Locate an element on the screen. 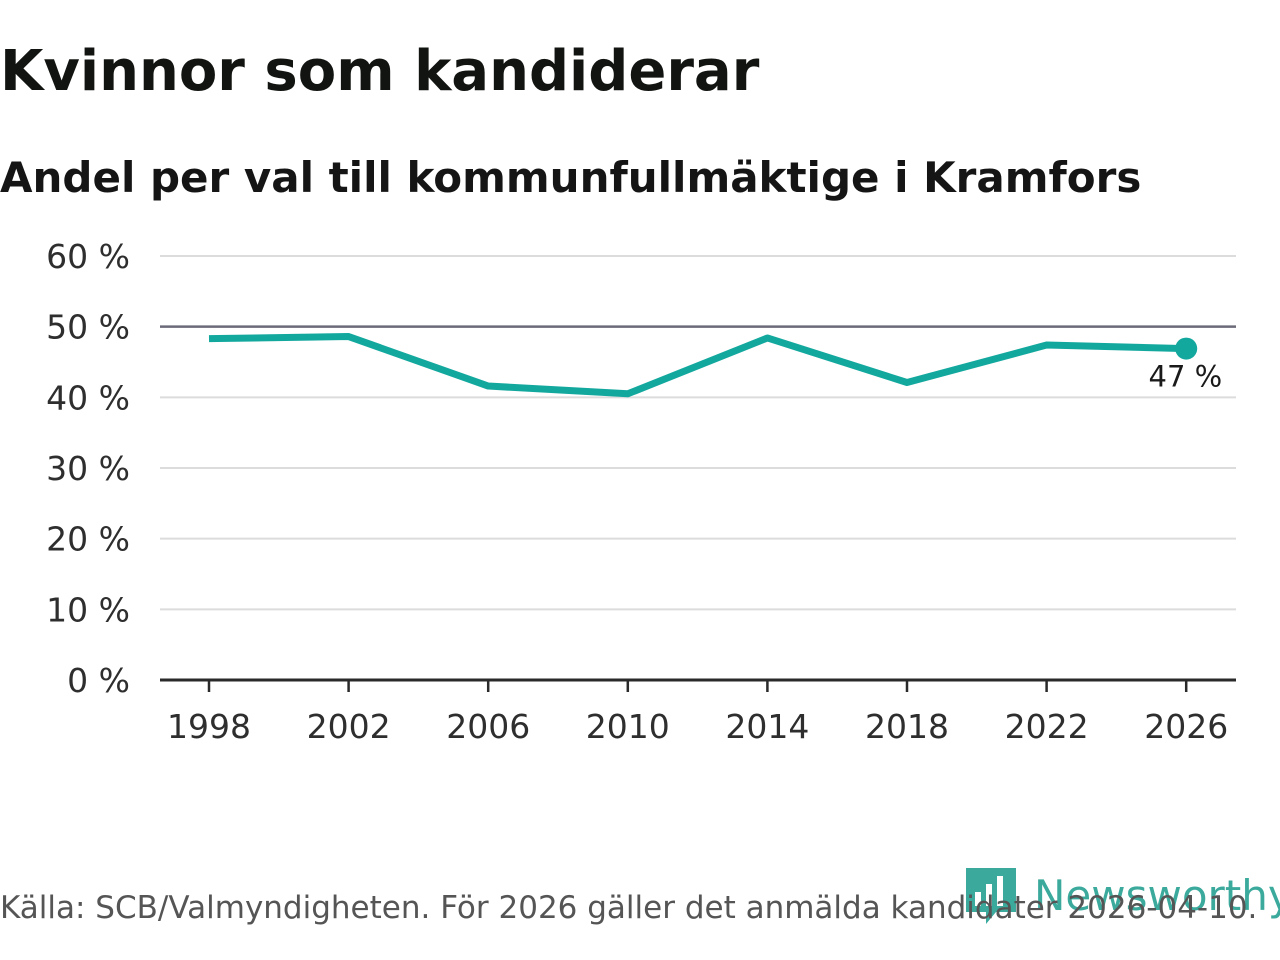  data-point-2006 is located at coordinates (488, 386).